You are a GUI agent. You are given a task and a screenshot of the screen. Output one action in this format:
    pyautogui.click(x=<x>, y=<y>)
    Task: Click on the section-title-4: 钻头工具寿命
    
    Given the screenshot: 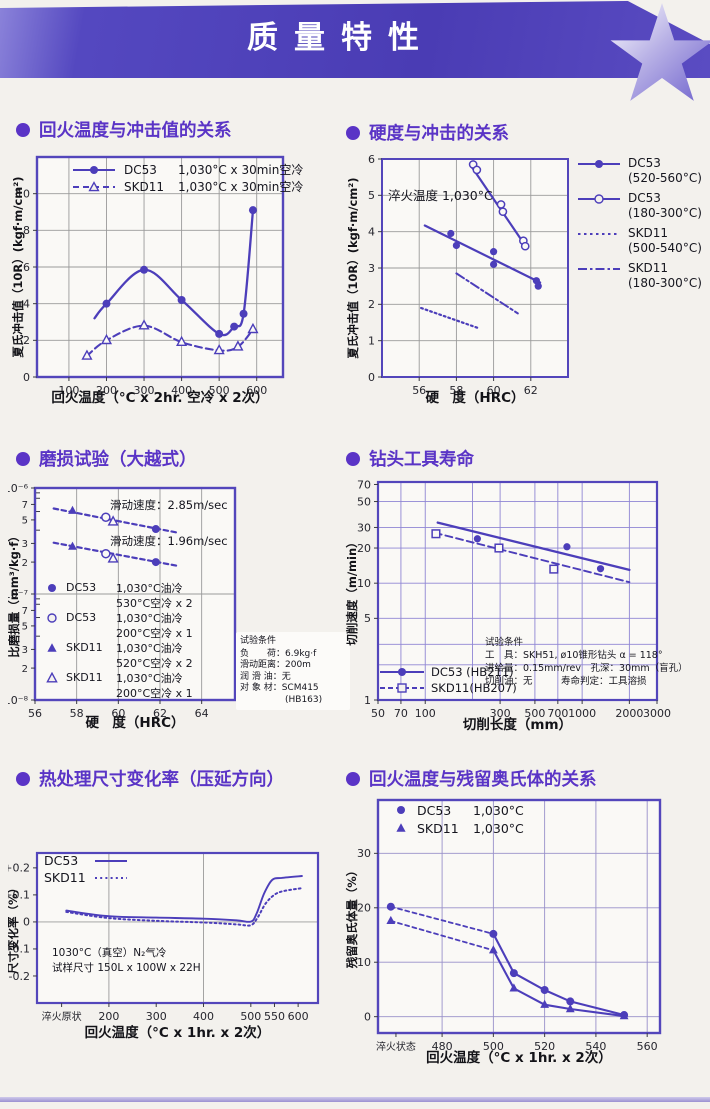 What is the action you would take?
    pyautogui.click(x=410, y=458)
    